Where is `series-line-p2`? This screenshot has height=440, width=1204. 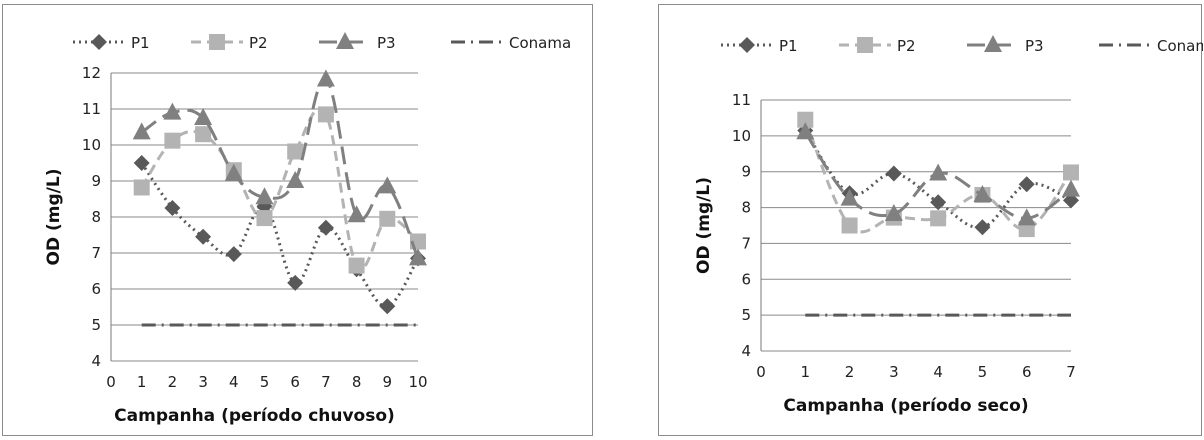
series-line-p2 is located at coordinates (280, 189).